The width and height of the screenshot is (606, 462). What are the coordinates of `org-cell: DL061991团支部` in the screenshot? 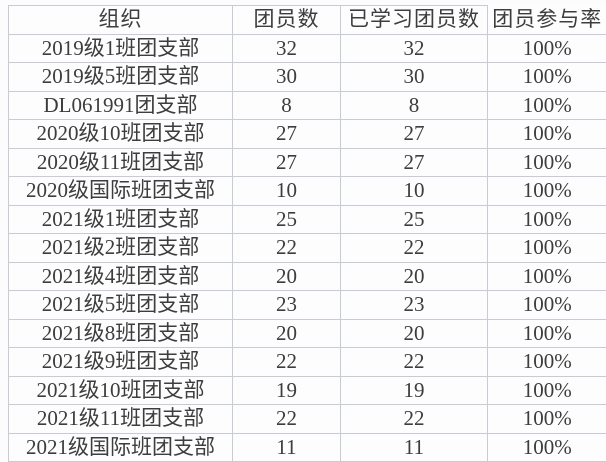 It's located at (121, 105).